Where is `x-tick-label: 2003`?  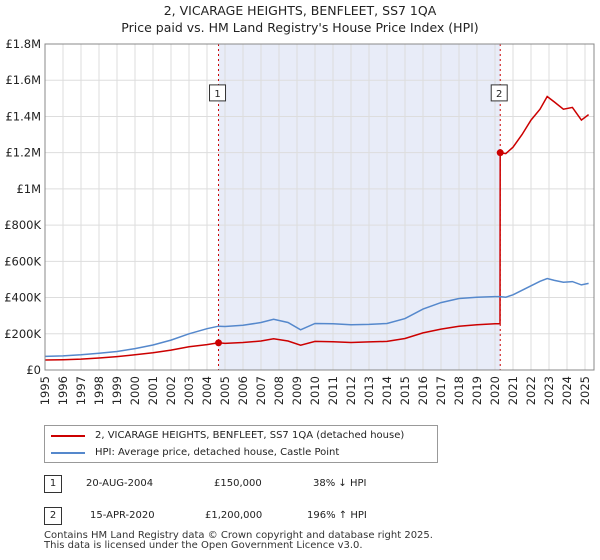
x-tick-label: 2003 is located at coordinates (189, 390).